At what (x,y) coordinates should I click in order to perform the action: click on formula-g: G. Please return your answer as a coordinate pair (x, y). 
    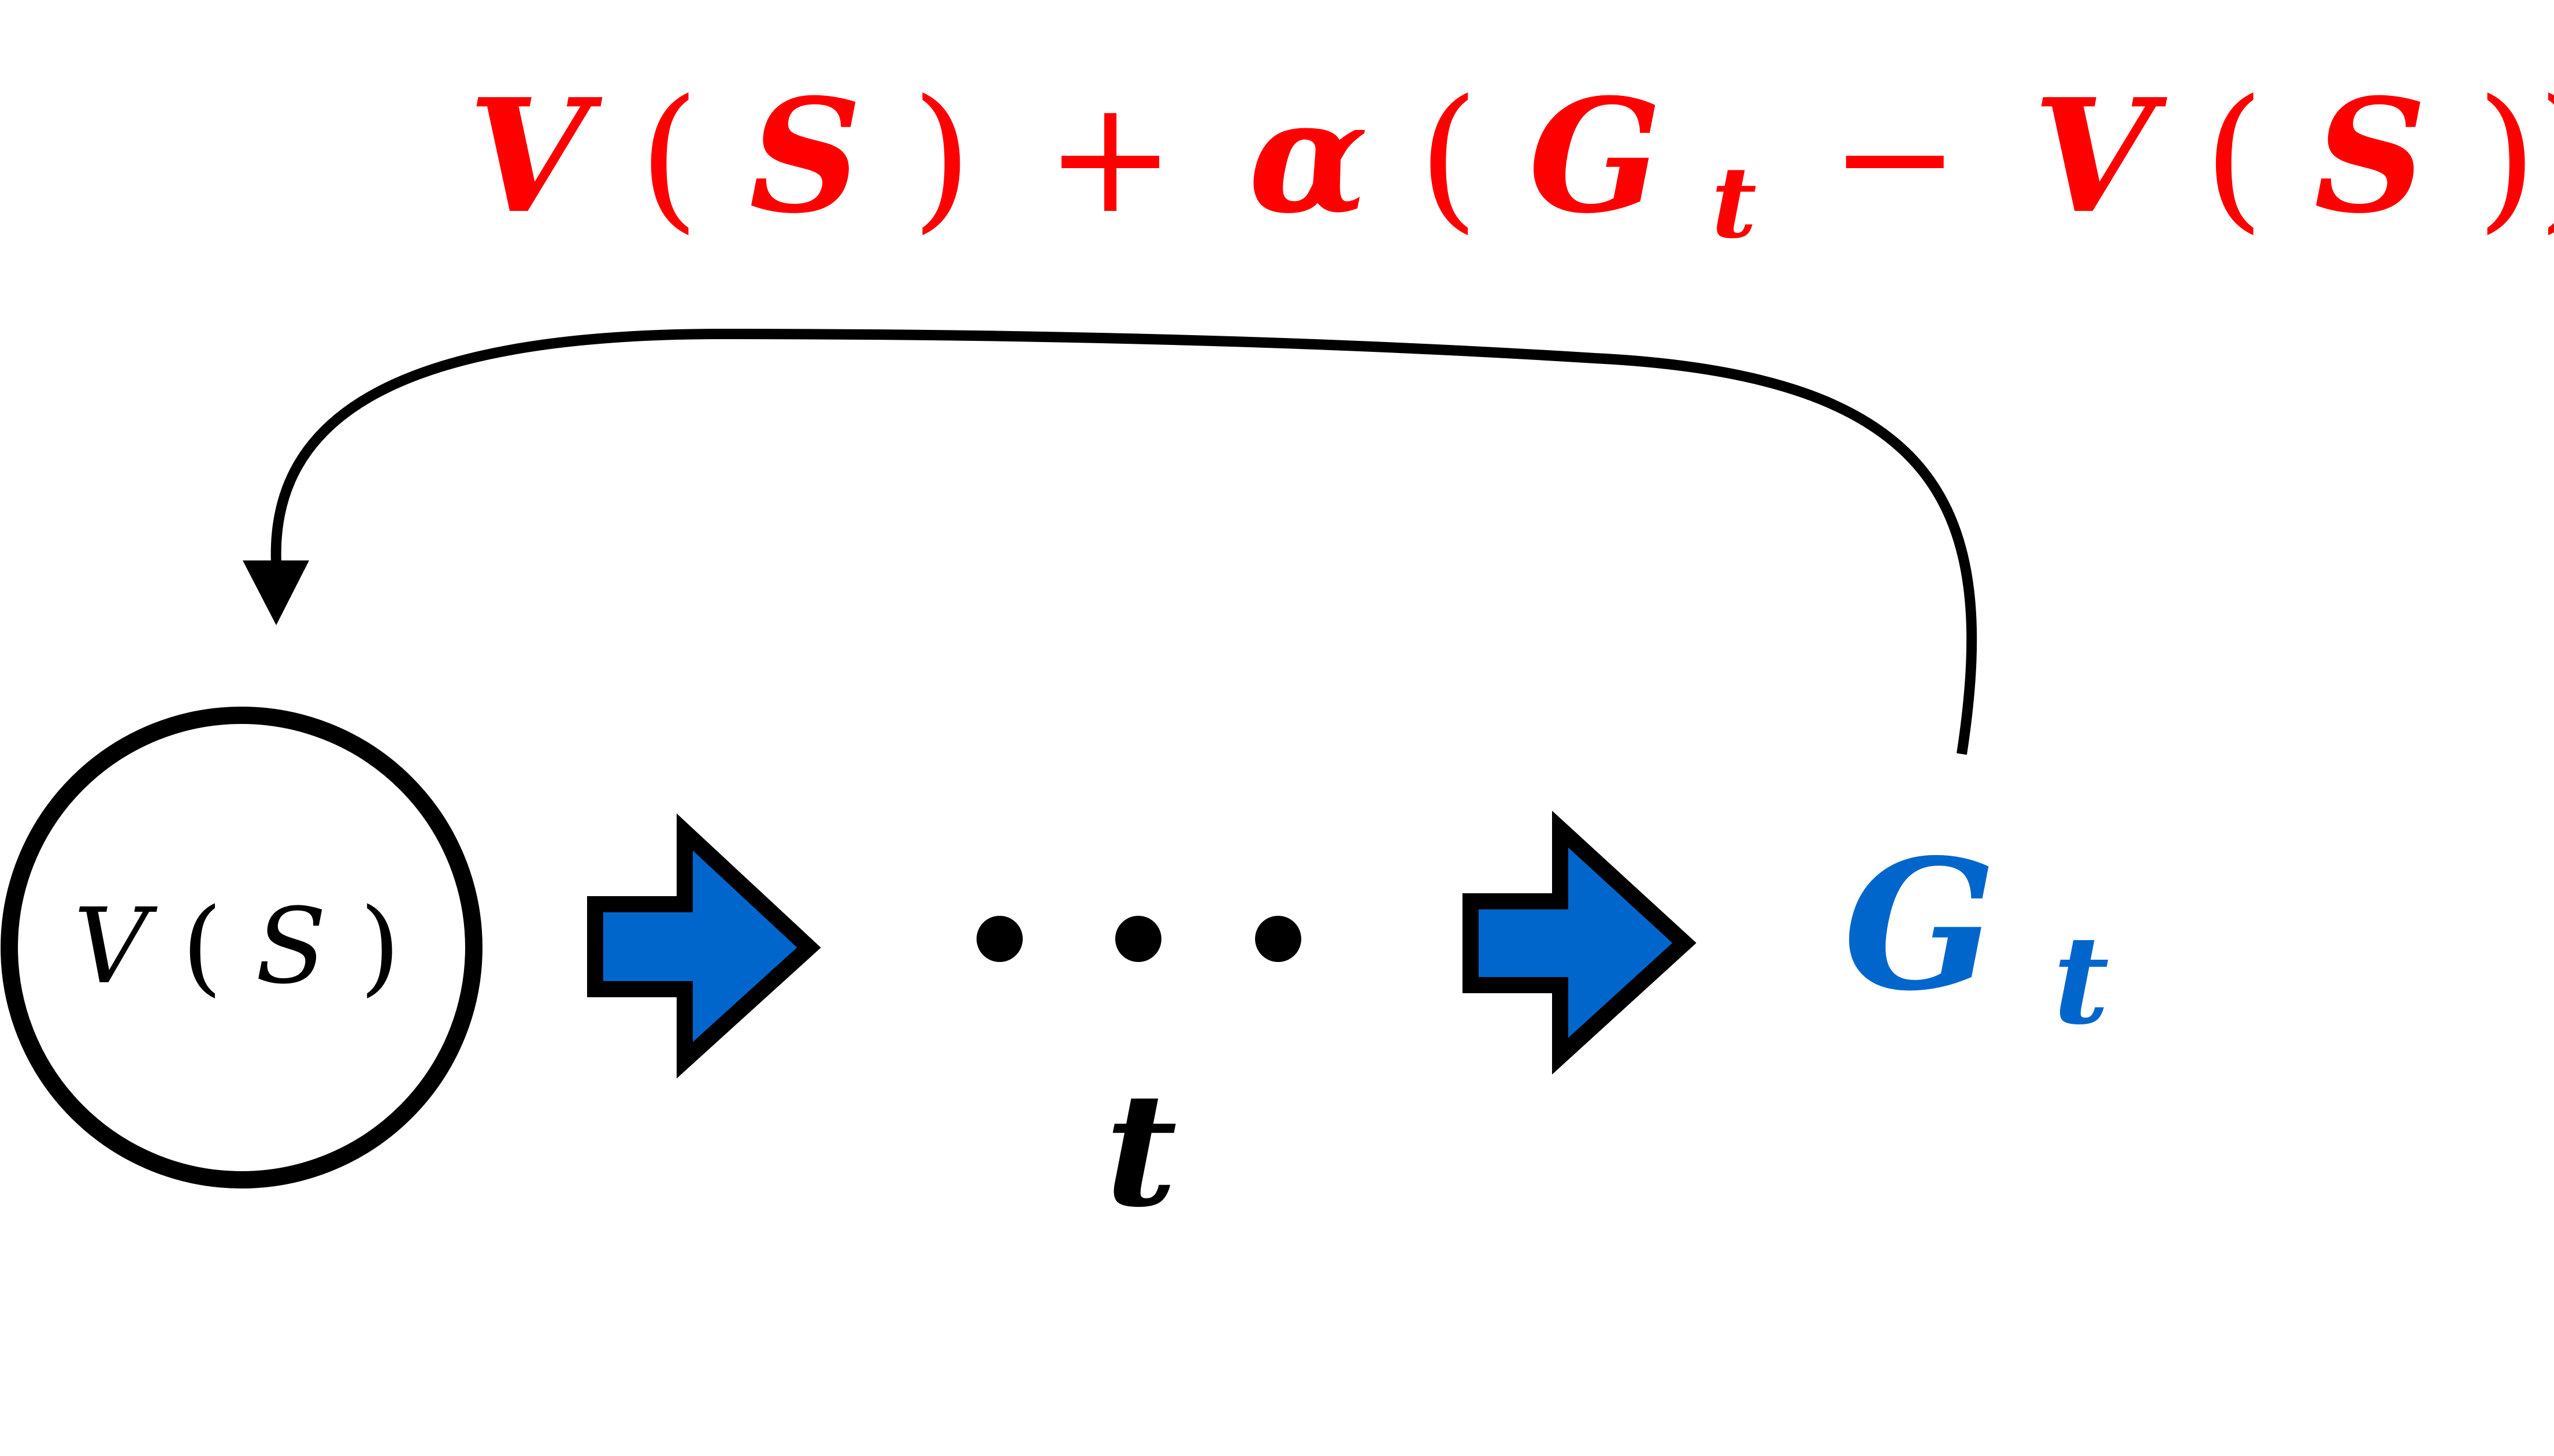
    Looking at the image, I should click on (1595, 156).